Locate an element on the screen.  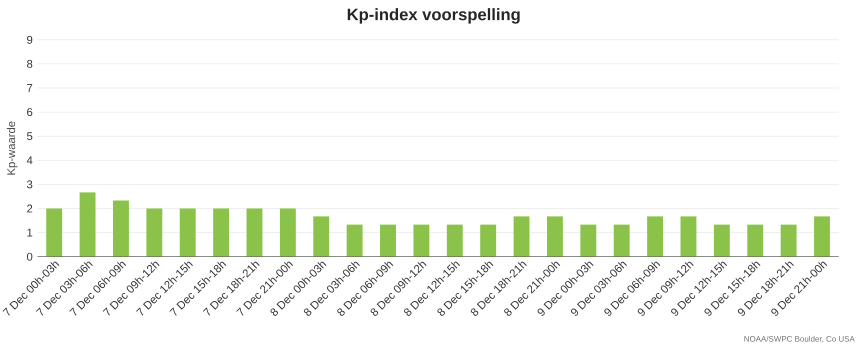
y-tick-label: 2 is located at coordinates (29, 208).